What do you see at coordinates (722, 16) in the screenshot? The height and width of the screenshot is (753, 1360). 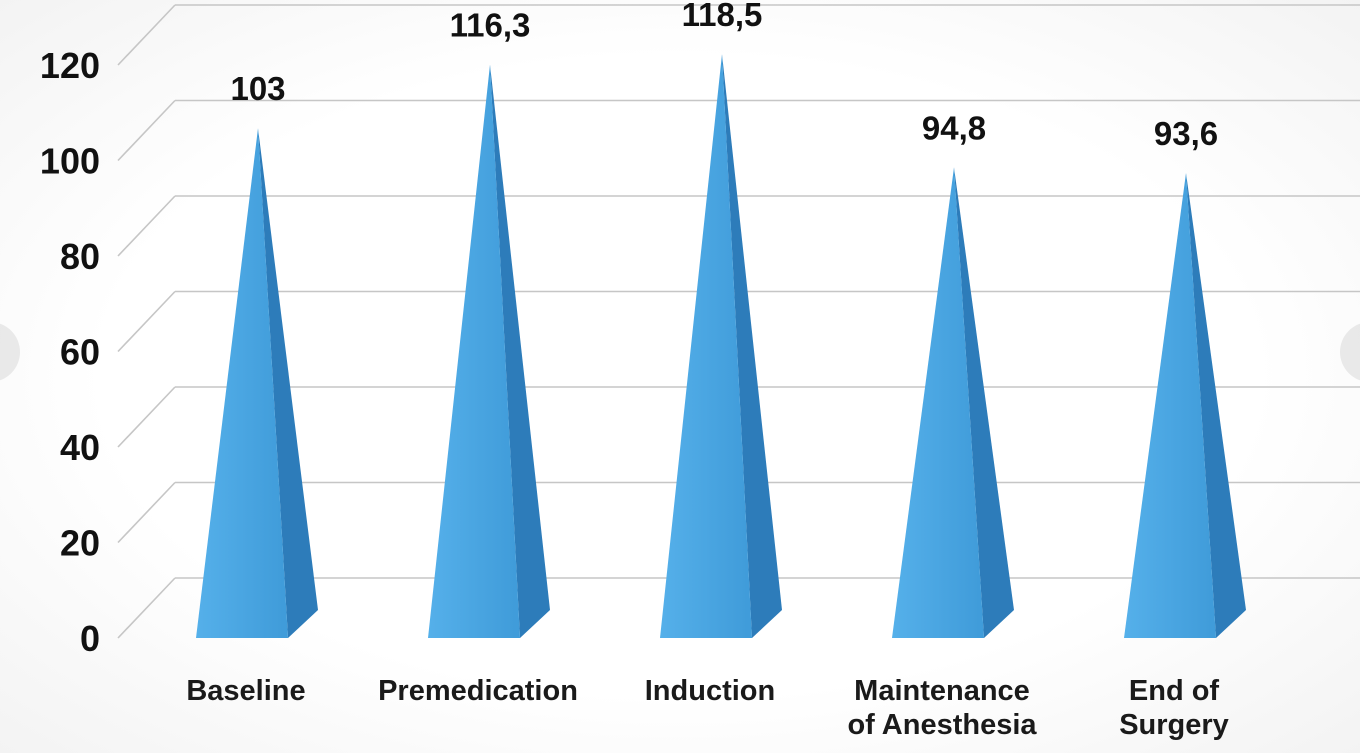 I see `value-label: 118,5` at bounding box center [722, 16].